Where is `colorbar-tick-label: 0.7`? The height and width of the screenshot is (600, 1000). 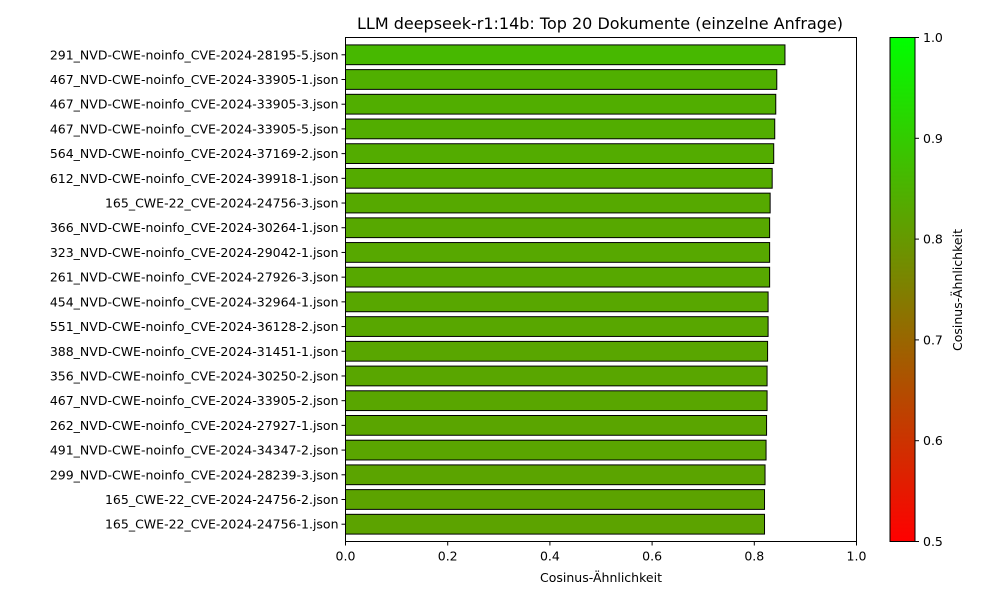 colorbar-tick-label: 0.7 is located at coordinates (933, 339).